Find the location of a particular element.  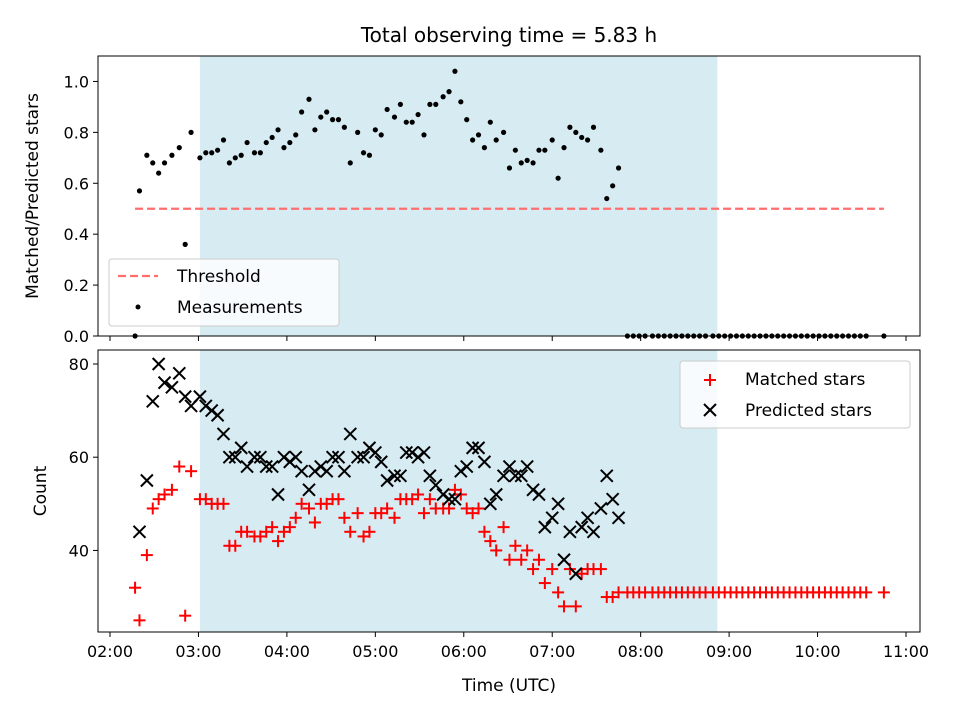

y-tick-label: 0.0 is located at coordinates (76, 336).